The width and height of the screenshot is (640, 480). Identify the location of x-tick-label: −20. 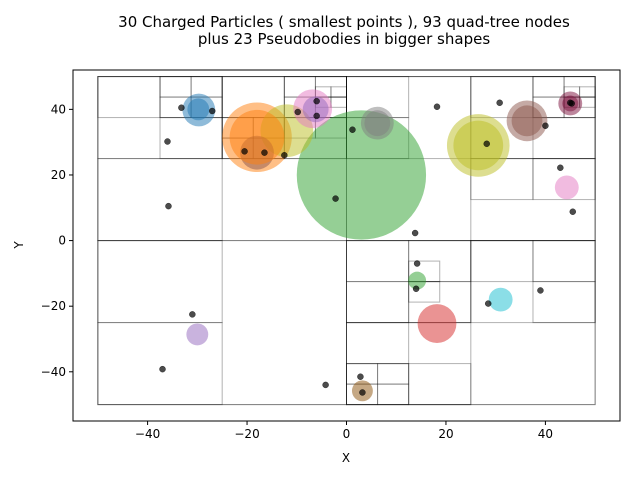
(246, 434).